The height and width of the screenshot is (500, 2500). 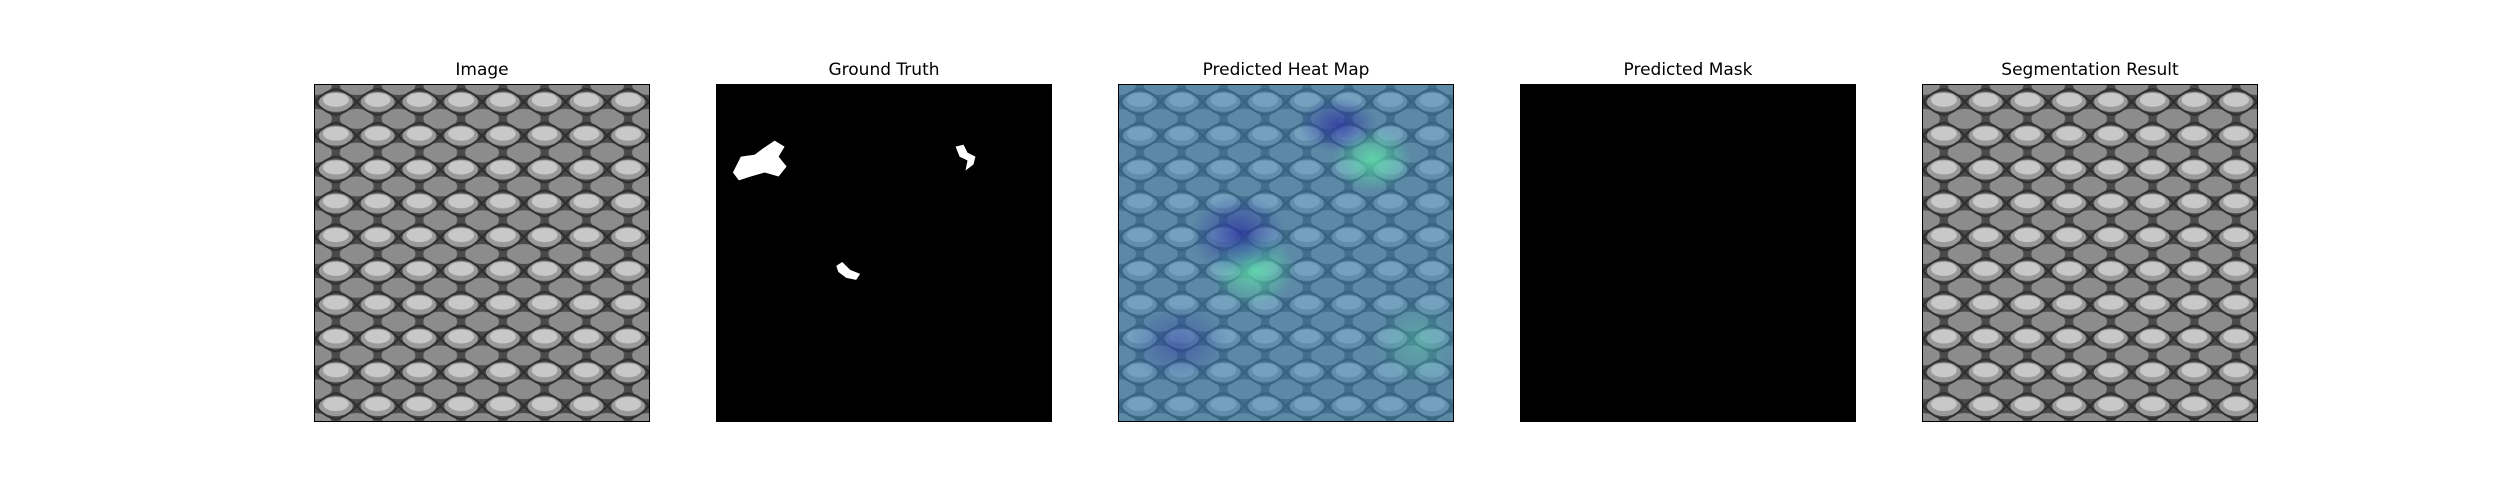 I want to click on heat-map-panel, so click(x=1286, y=253).